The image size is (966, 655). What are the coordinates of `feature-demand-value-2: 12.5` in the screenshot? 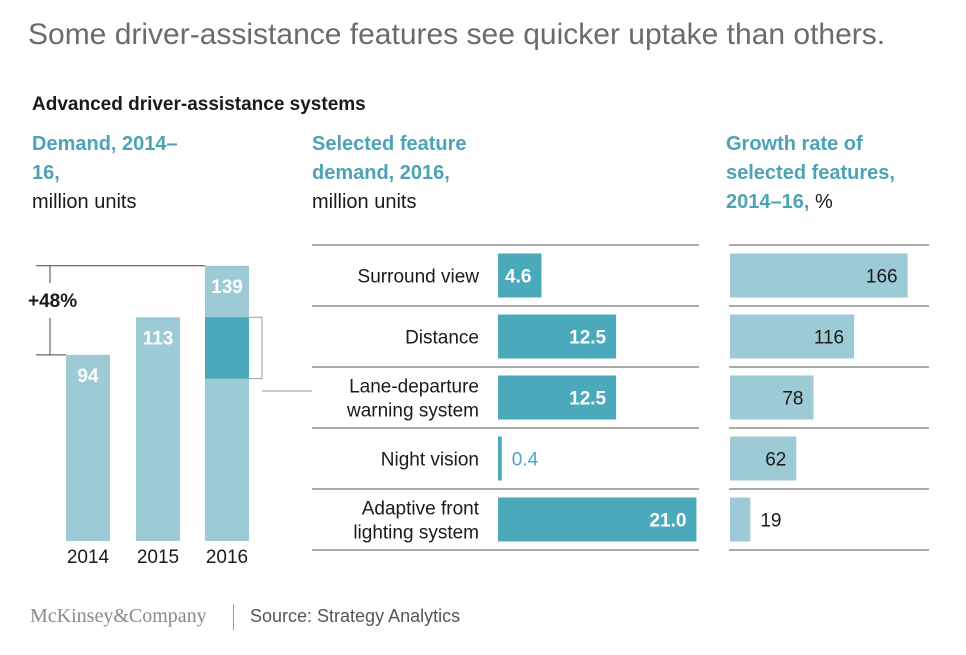 It's located at (587, 399).